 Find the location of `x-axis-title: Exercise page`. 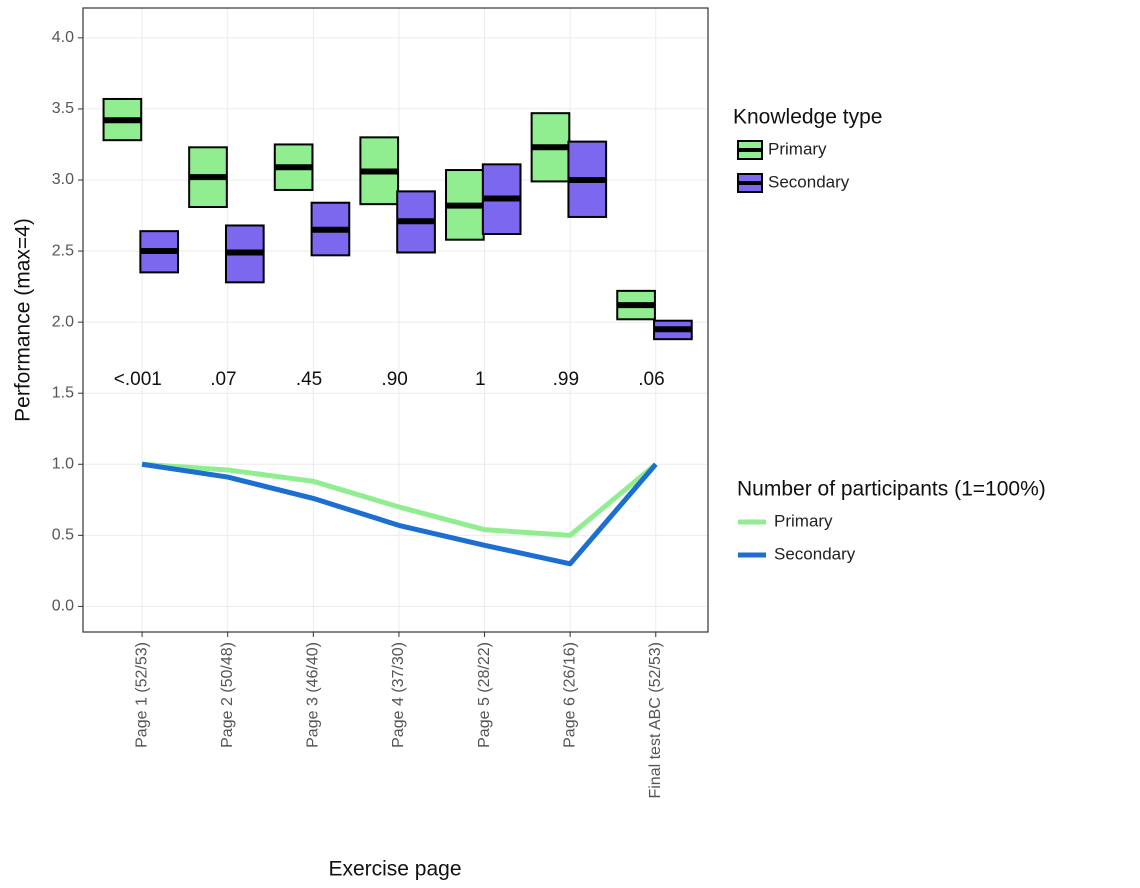

x-axis-title: Exercise page is located at coordinates (394, 869).